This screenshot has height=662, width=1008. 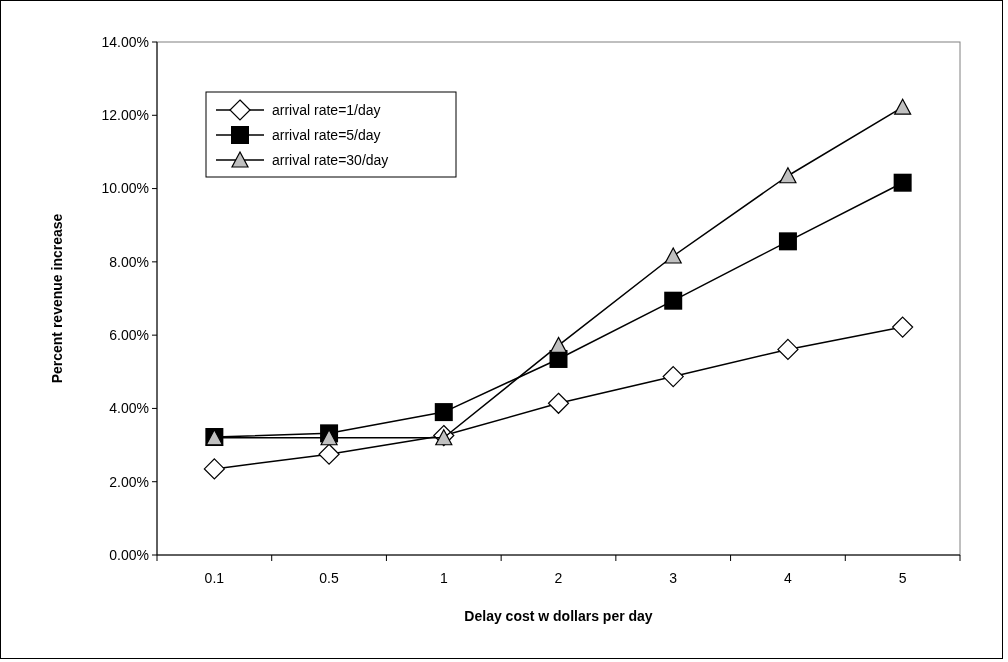 What do you see at coordinates (443, 578) in the screenshot?
I see `x-tick-label: 1` at bounding box center [443, 578].